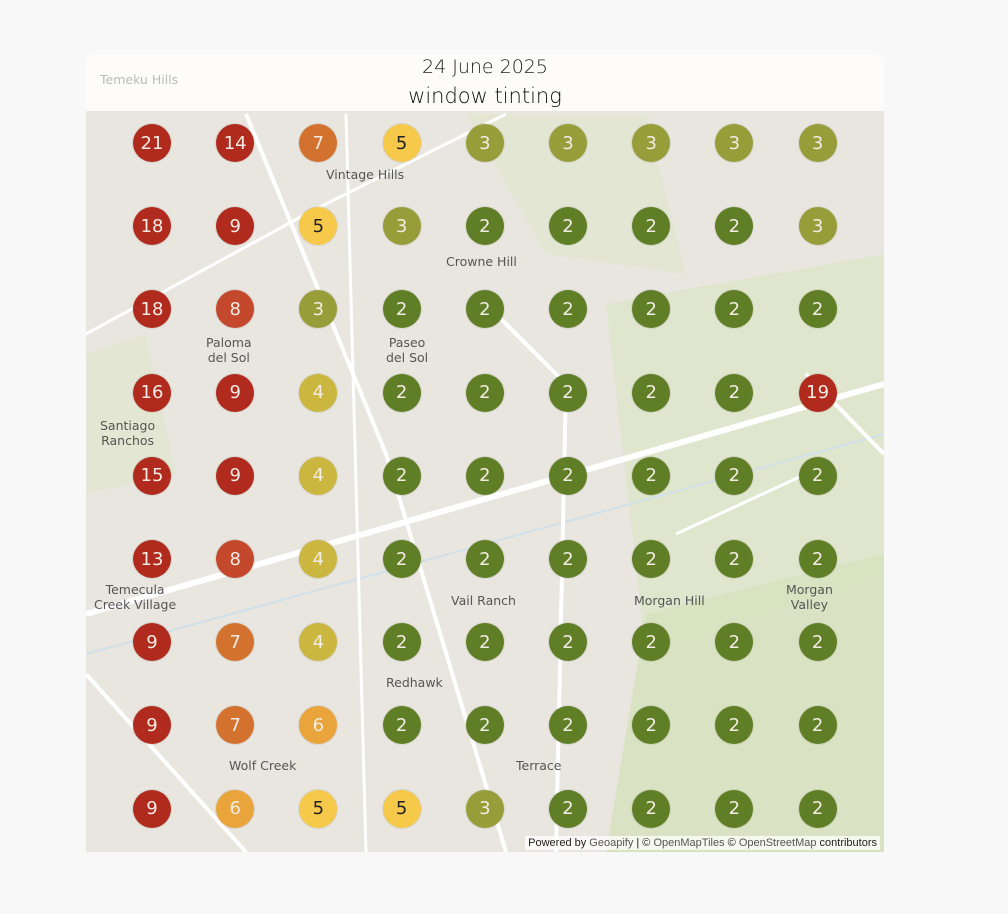 Image resolution: width=1008 pixels, height=914 pixels. Describe the element at coordinates (483, 600) in the screenshot. I see `place-label: Vail Ranch` at that location.